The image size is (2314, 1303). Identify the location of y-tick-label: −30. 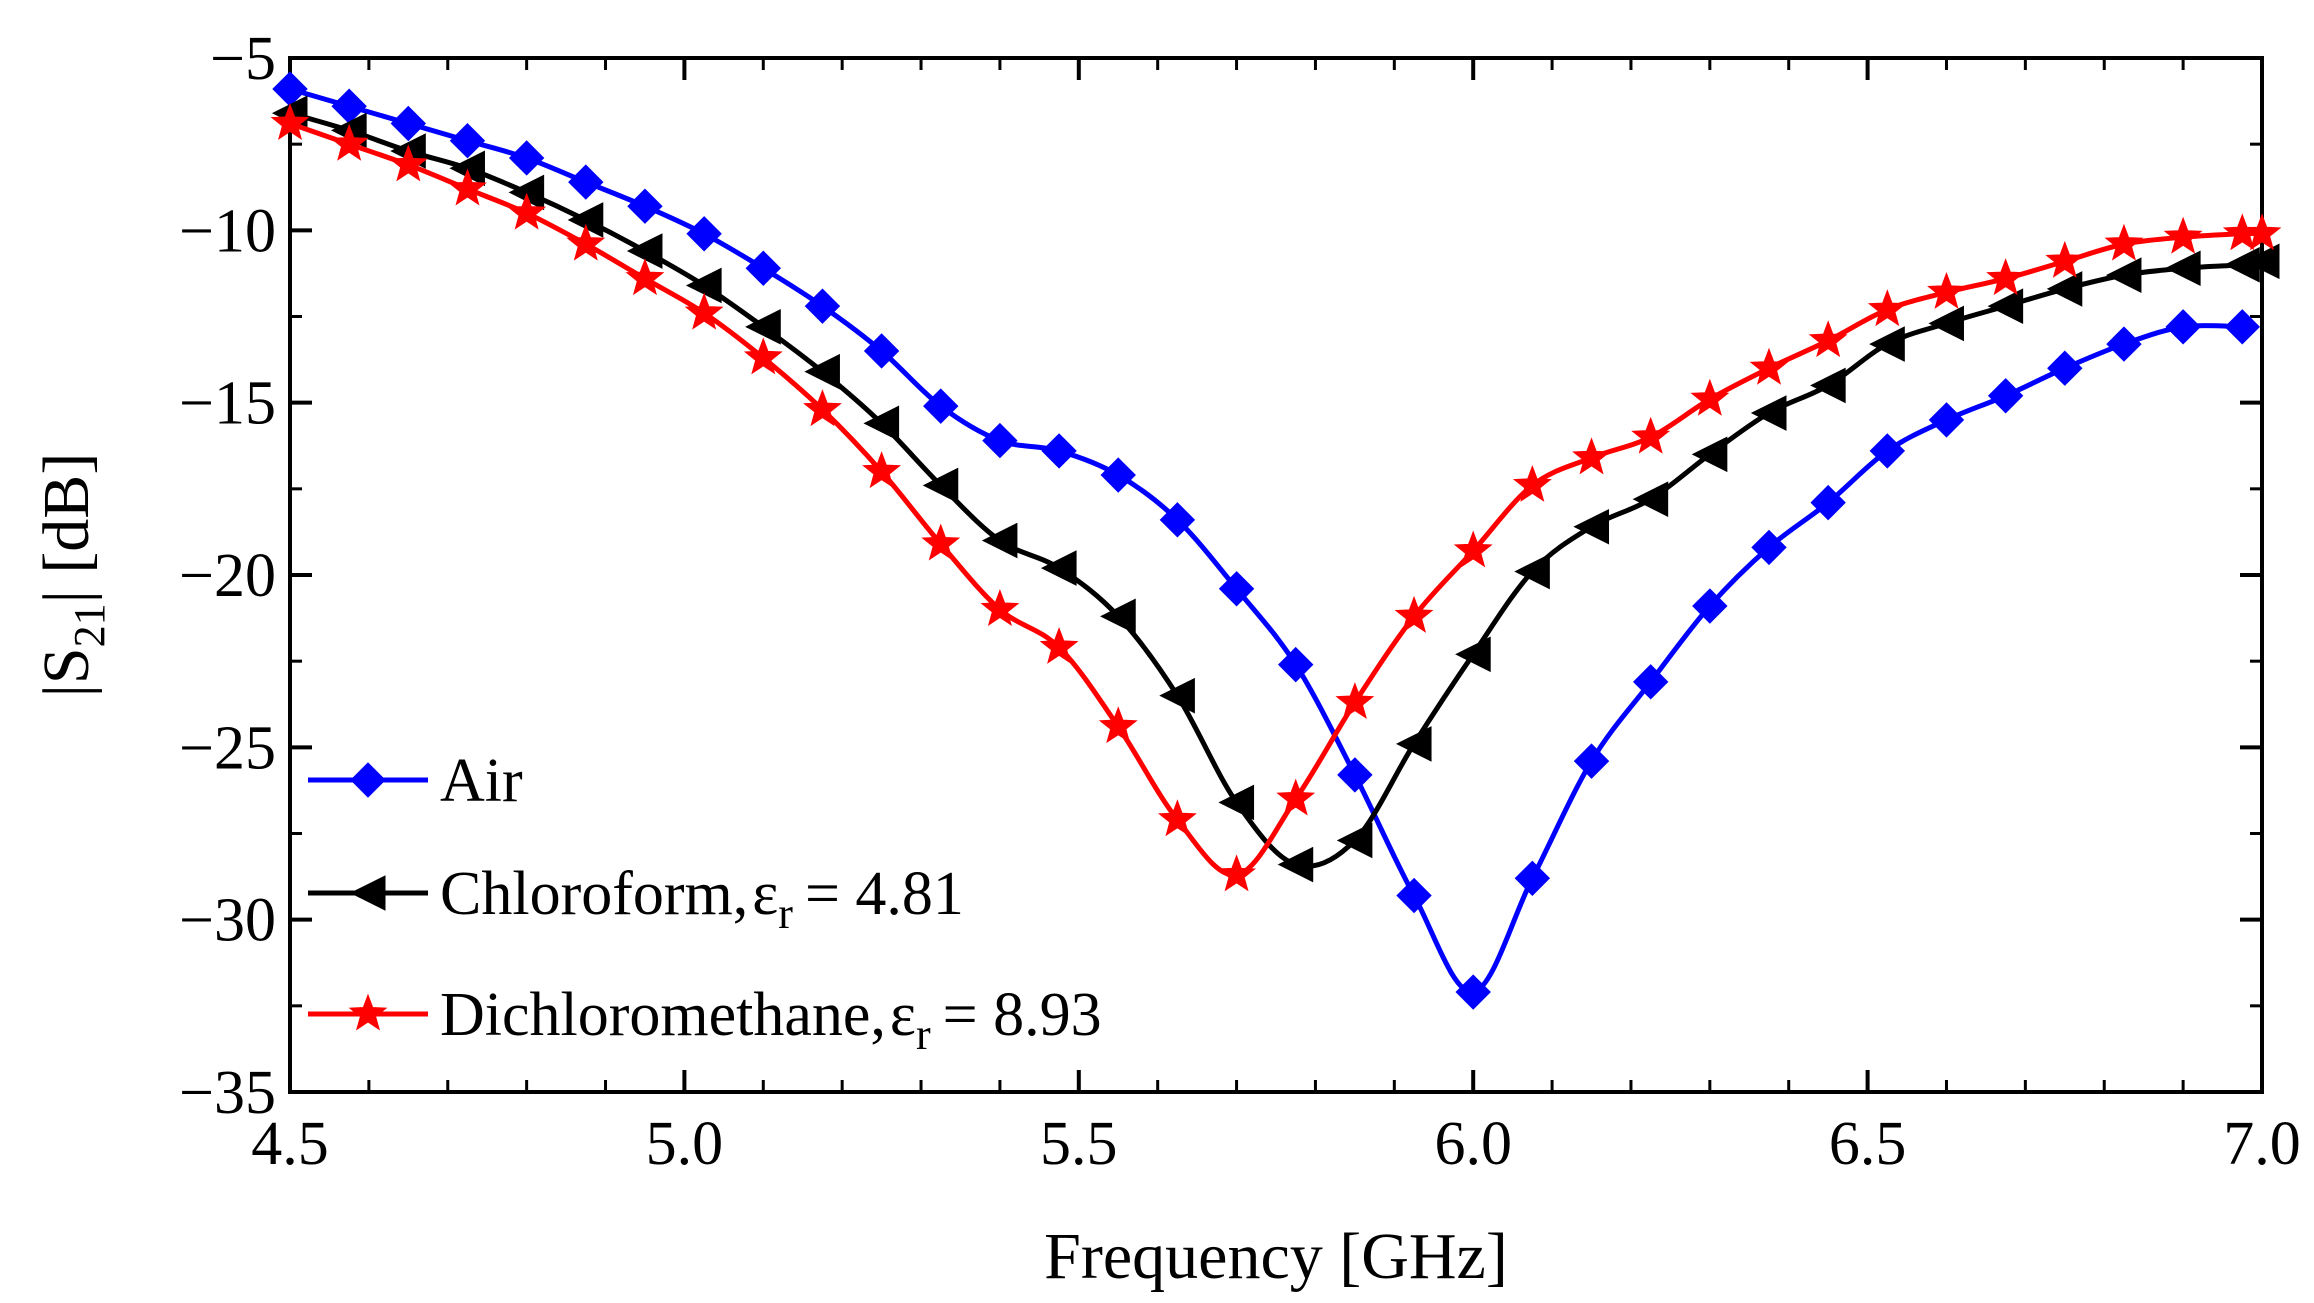
(227, 921).